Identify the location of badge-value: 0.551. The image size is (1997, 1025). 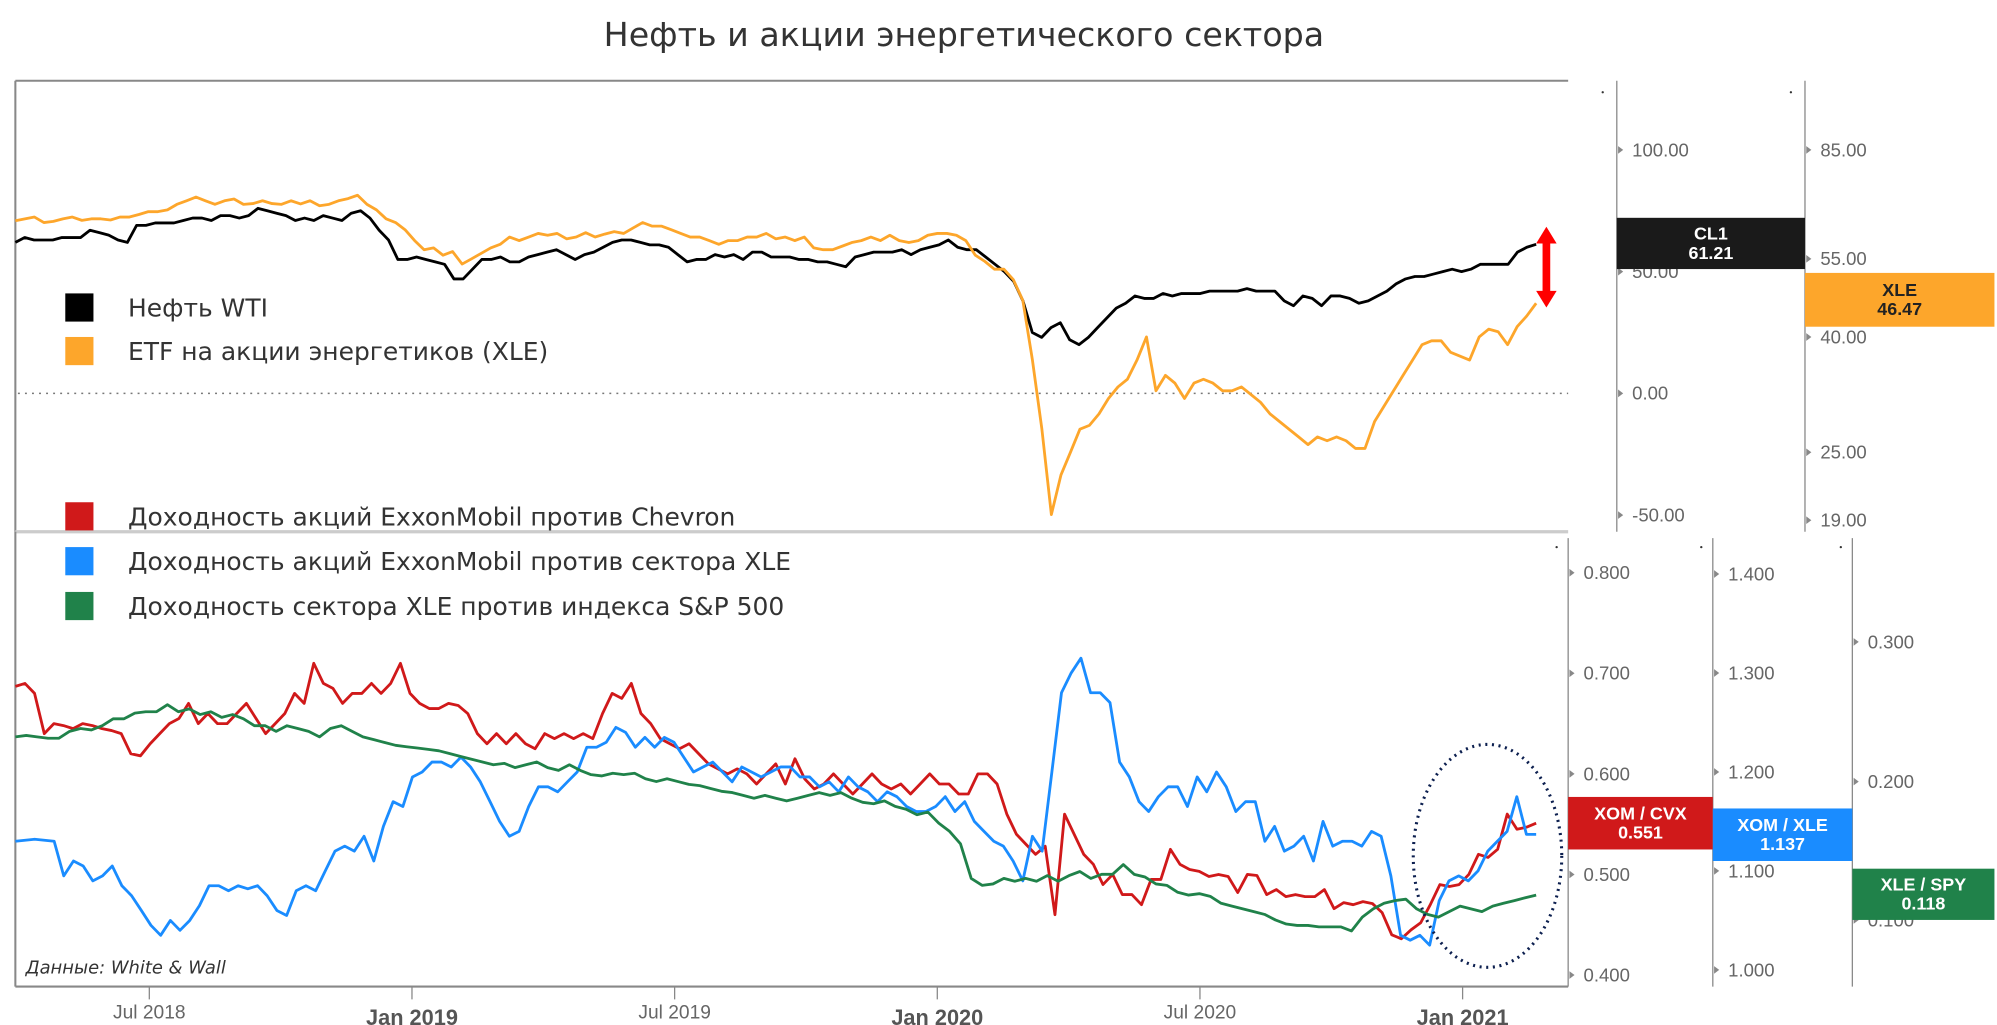
(1640, 833).